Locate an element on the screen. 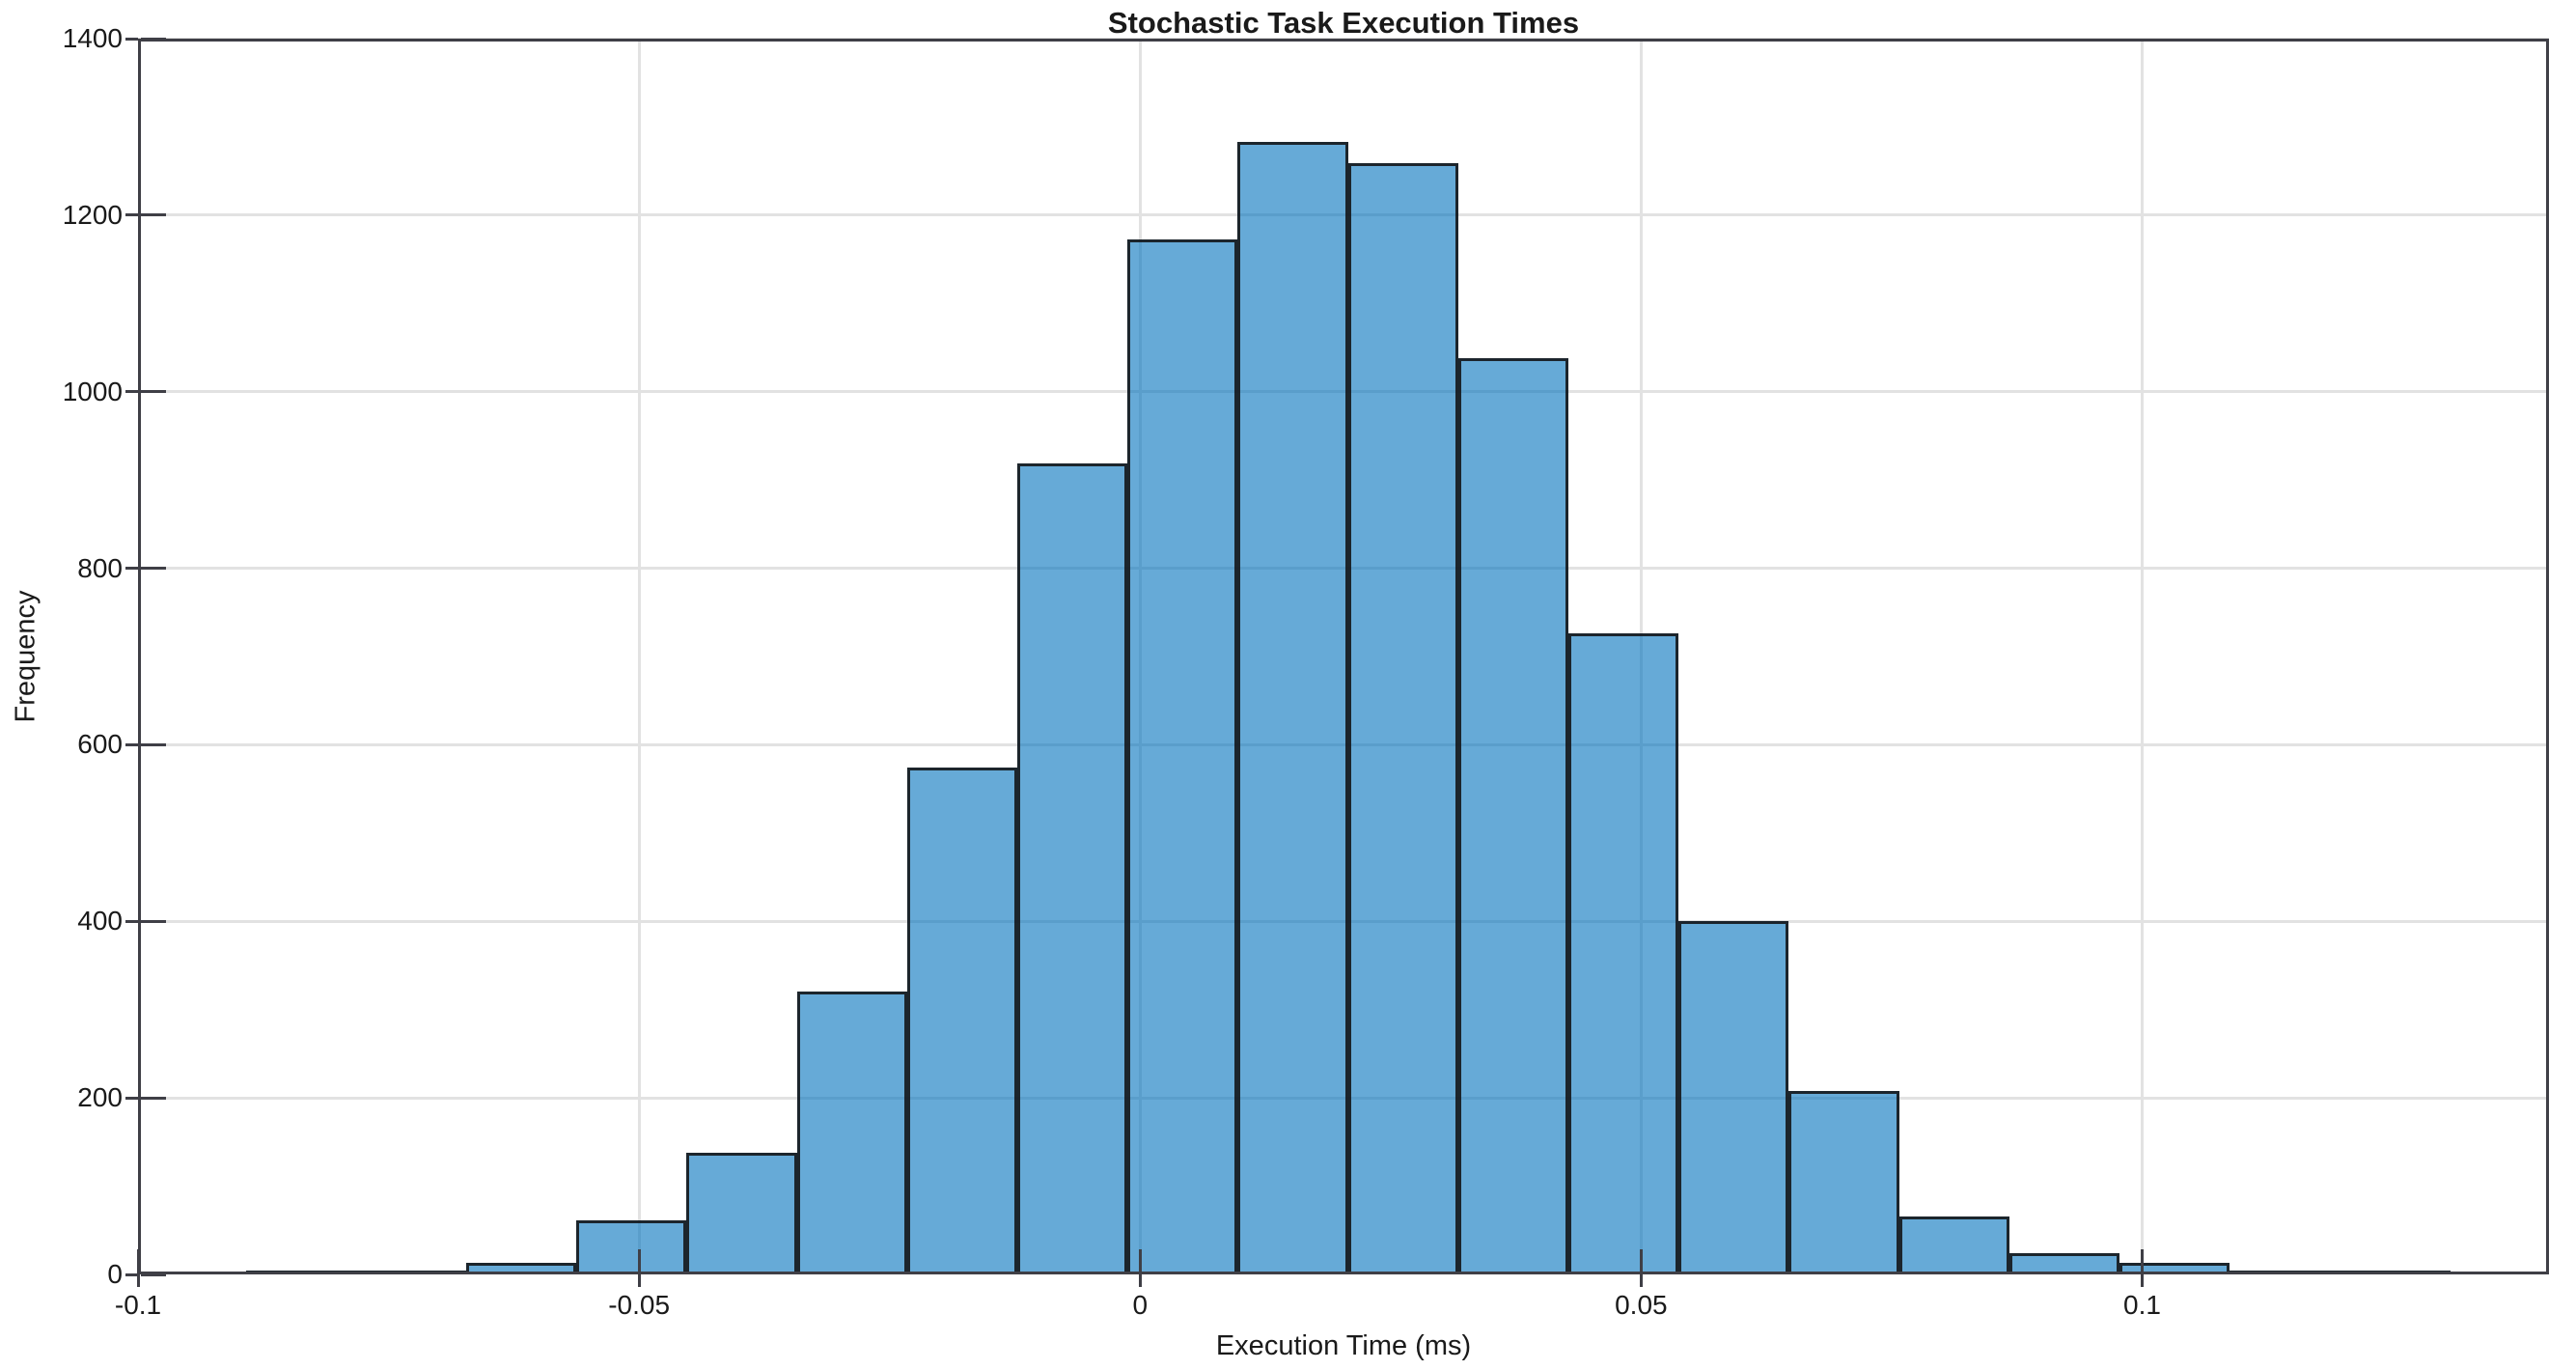 The image size is (2576, 1370). y-tick-label: 1000 is located at coordinates (92, 391).